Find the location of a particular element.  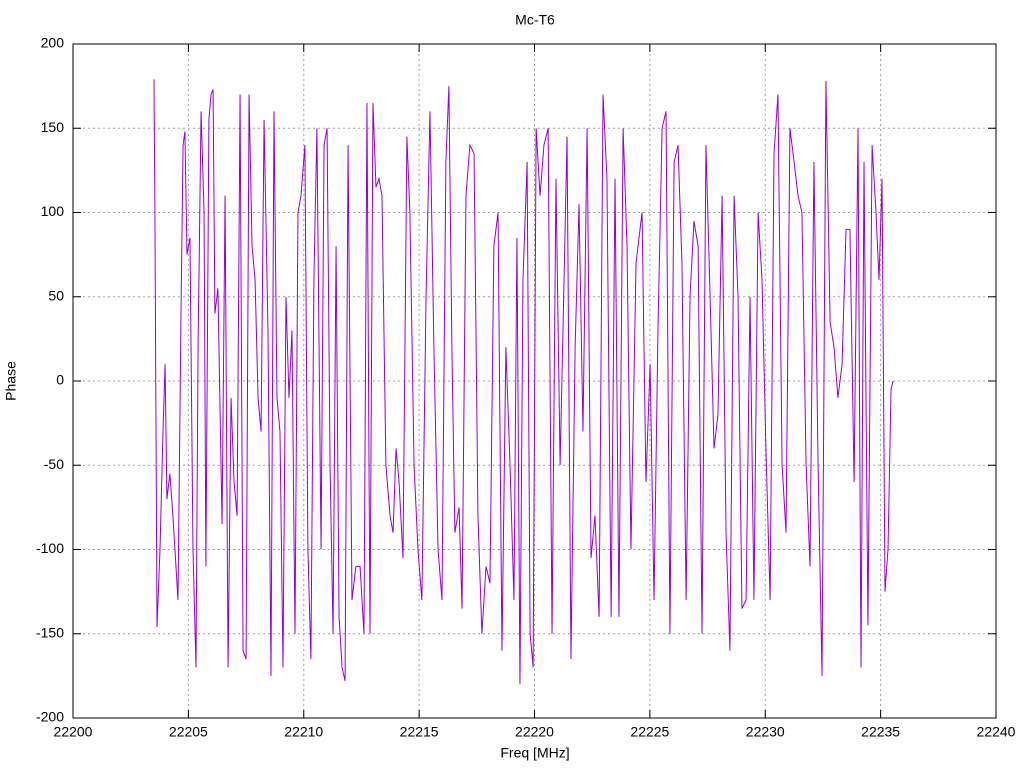

x-tick-label: 22210 is located at coordinates (303, 732).